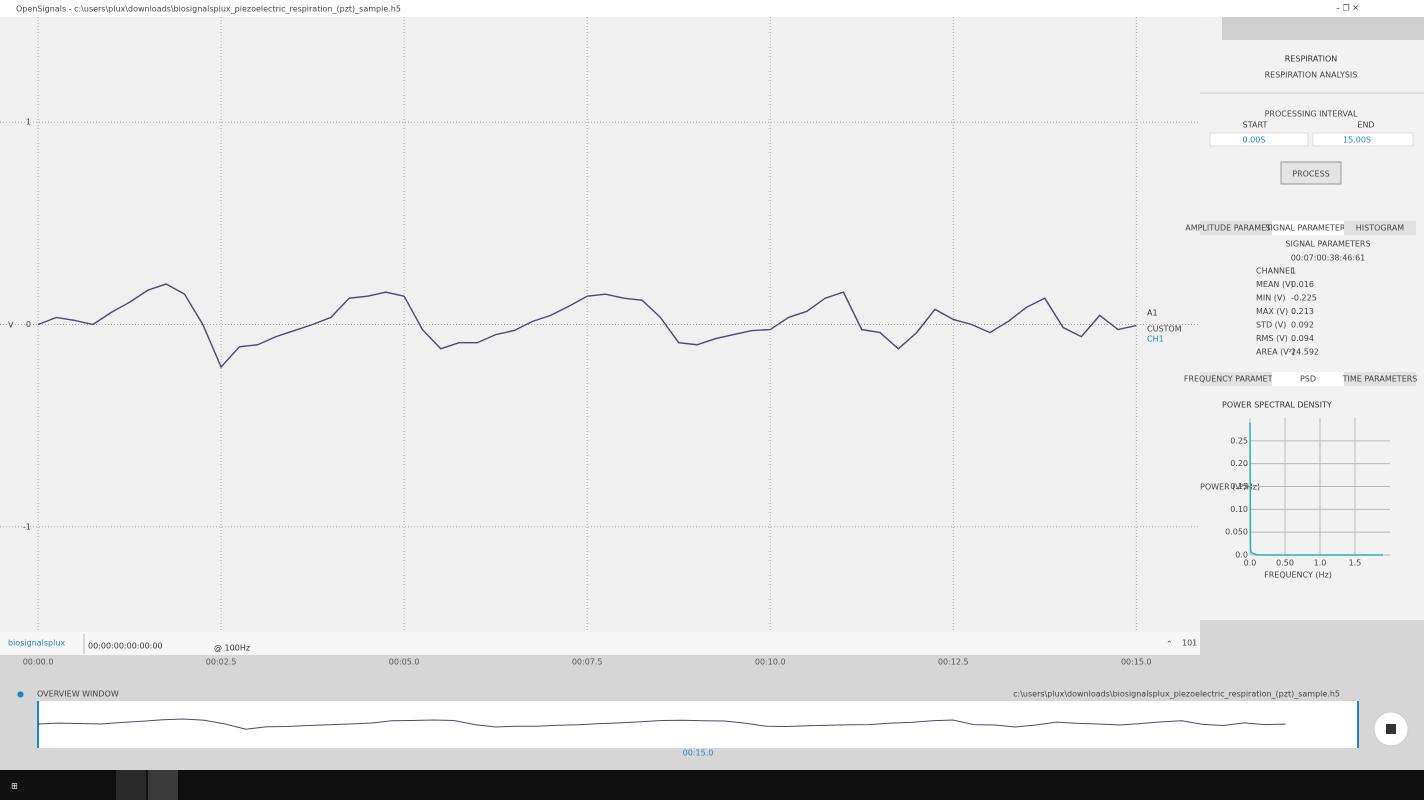 This screenshot has height=800, width=1424. What do you see at coordinates (28, 122) in the screenshot?
I see `y-tick-label: 1` at bounding box center [28, 122].